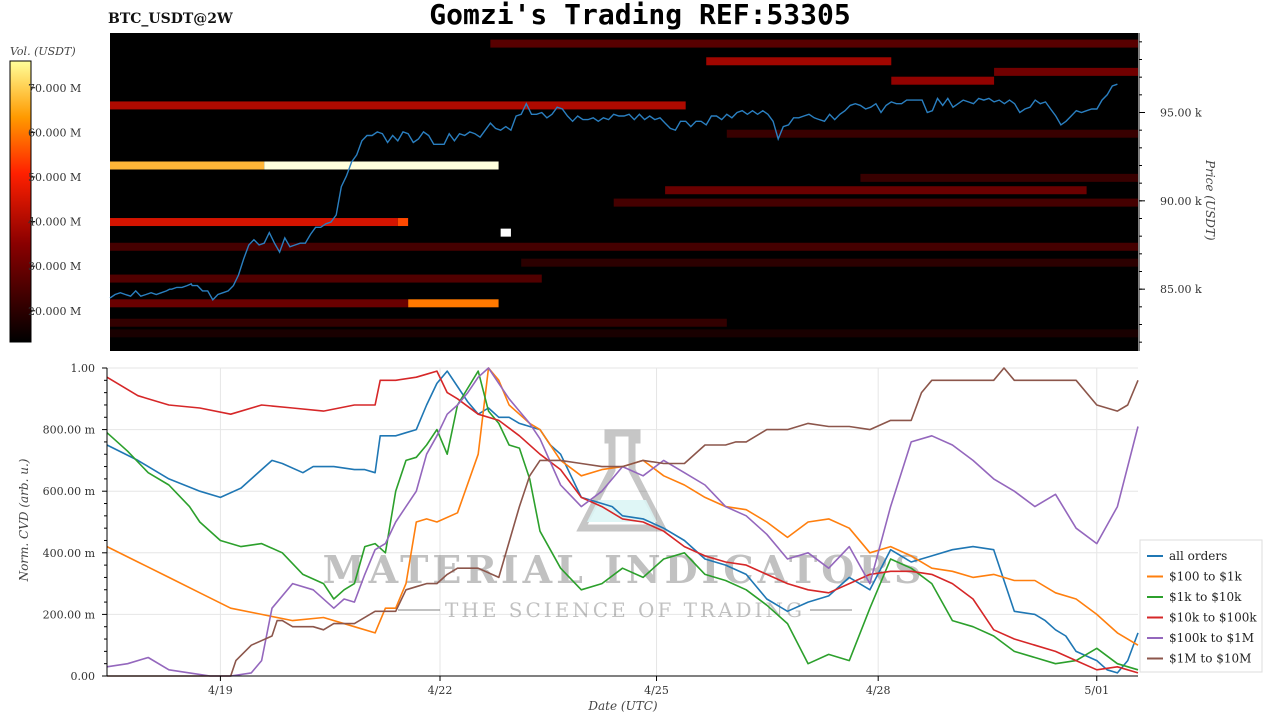 This screenshot has height=720, width=1280. Describe the element at coordinates (1205, 597) in the screenshot. I see `legend-label: $1k to $10k` at that location.